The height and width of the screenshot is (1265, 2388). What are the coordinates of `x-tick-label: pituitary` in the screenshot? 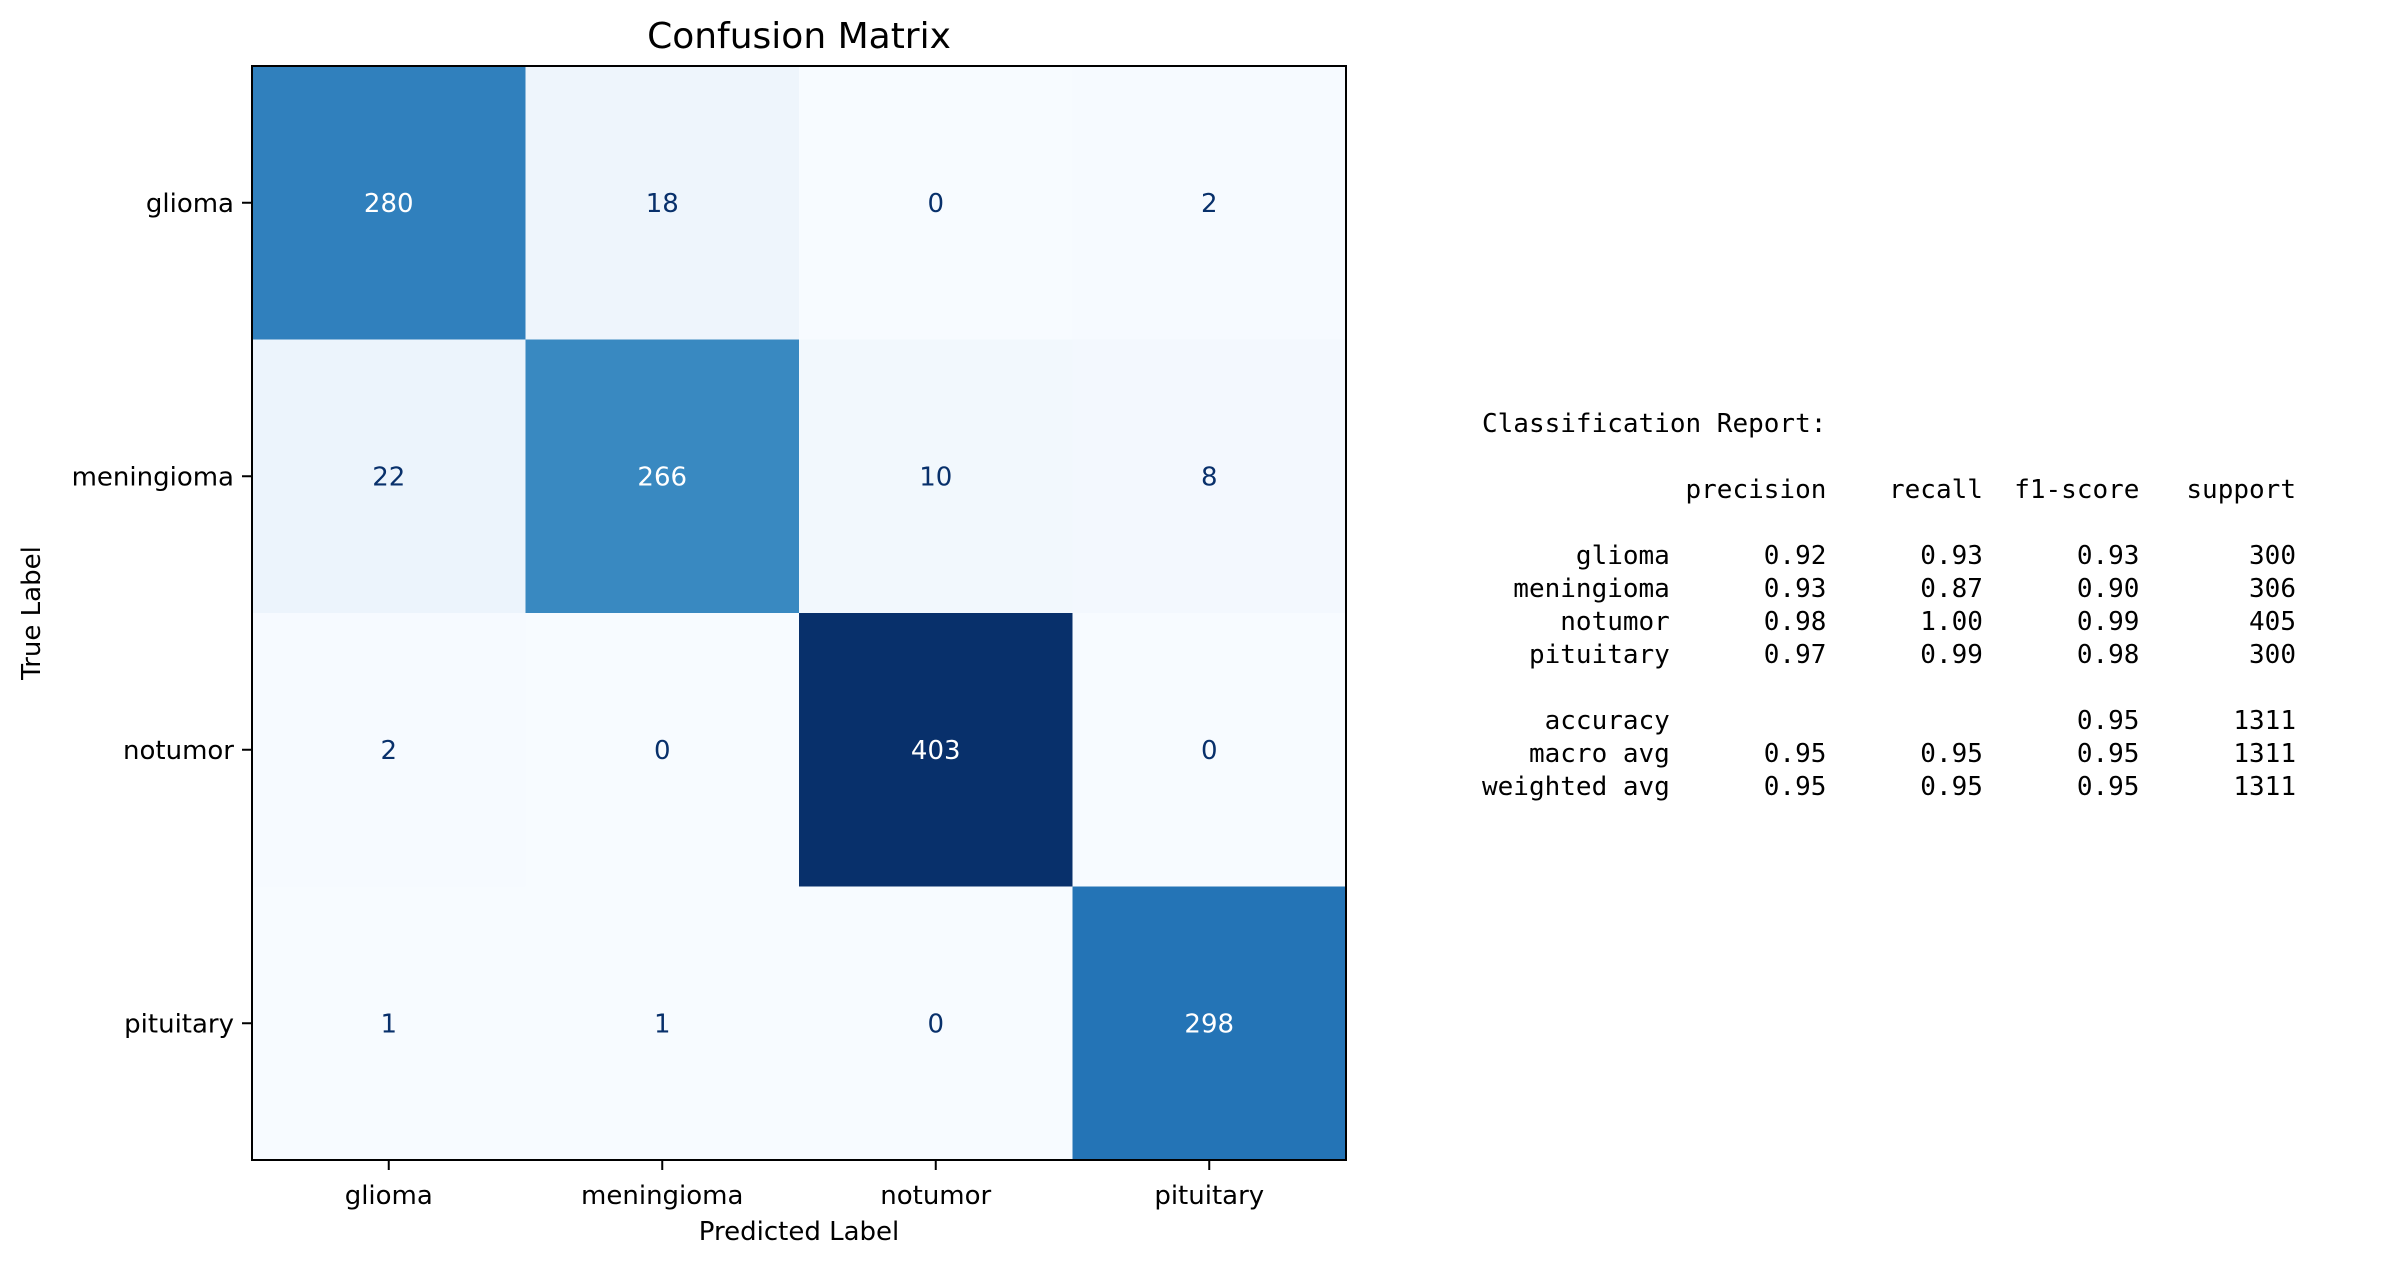 It's located at (1209, 1196).